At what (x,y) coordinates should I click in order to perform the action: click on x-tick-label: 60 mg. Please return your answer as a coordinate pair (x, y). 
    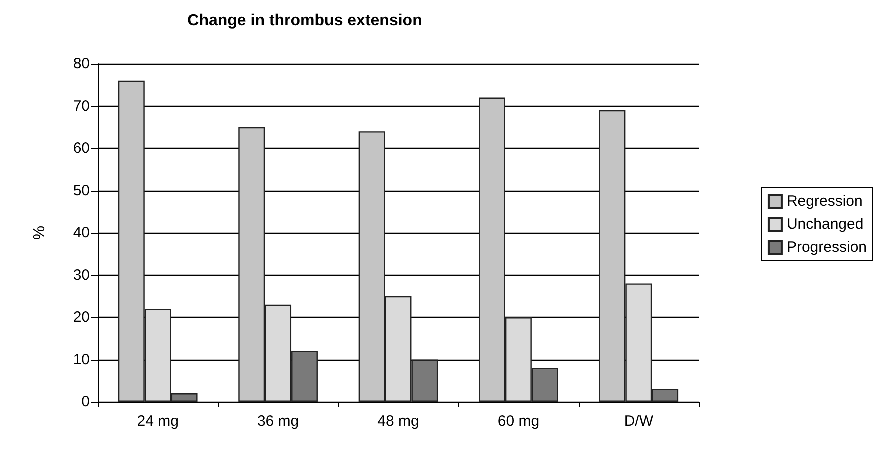
    Looking at the image, I should click on (519, 421).